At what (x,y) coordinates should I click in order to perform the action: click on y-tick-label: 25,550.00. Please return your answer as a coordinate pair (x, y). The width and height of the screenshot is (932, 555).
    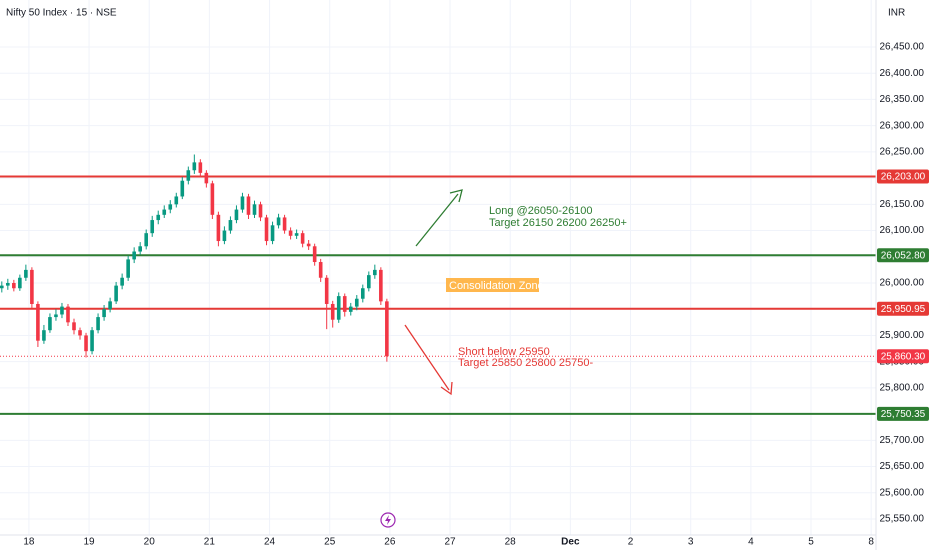
    Looking at the image, I should click on (902, 519).